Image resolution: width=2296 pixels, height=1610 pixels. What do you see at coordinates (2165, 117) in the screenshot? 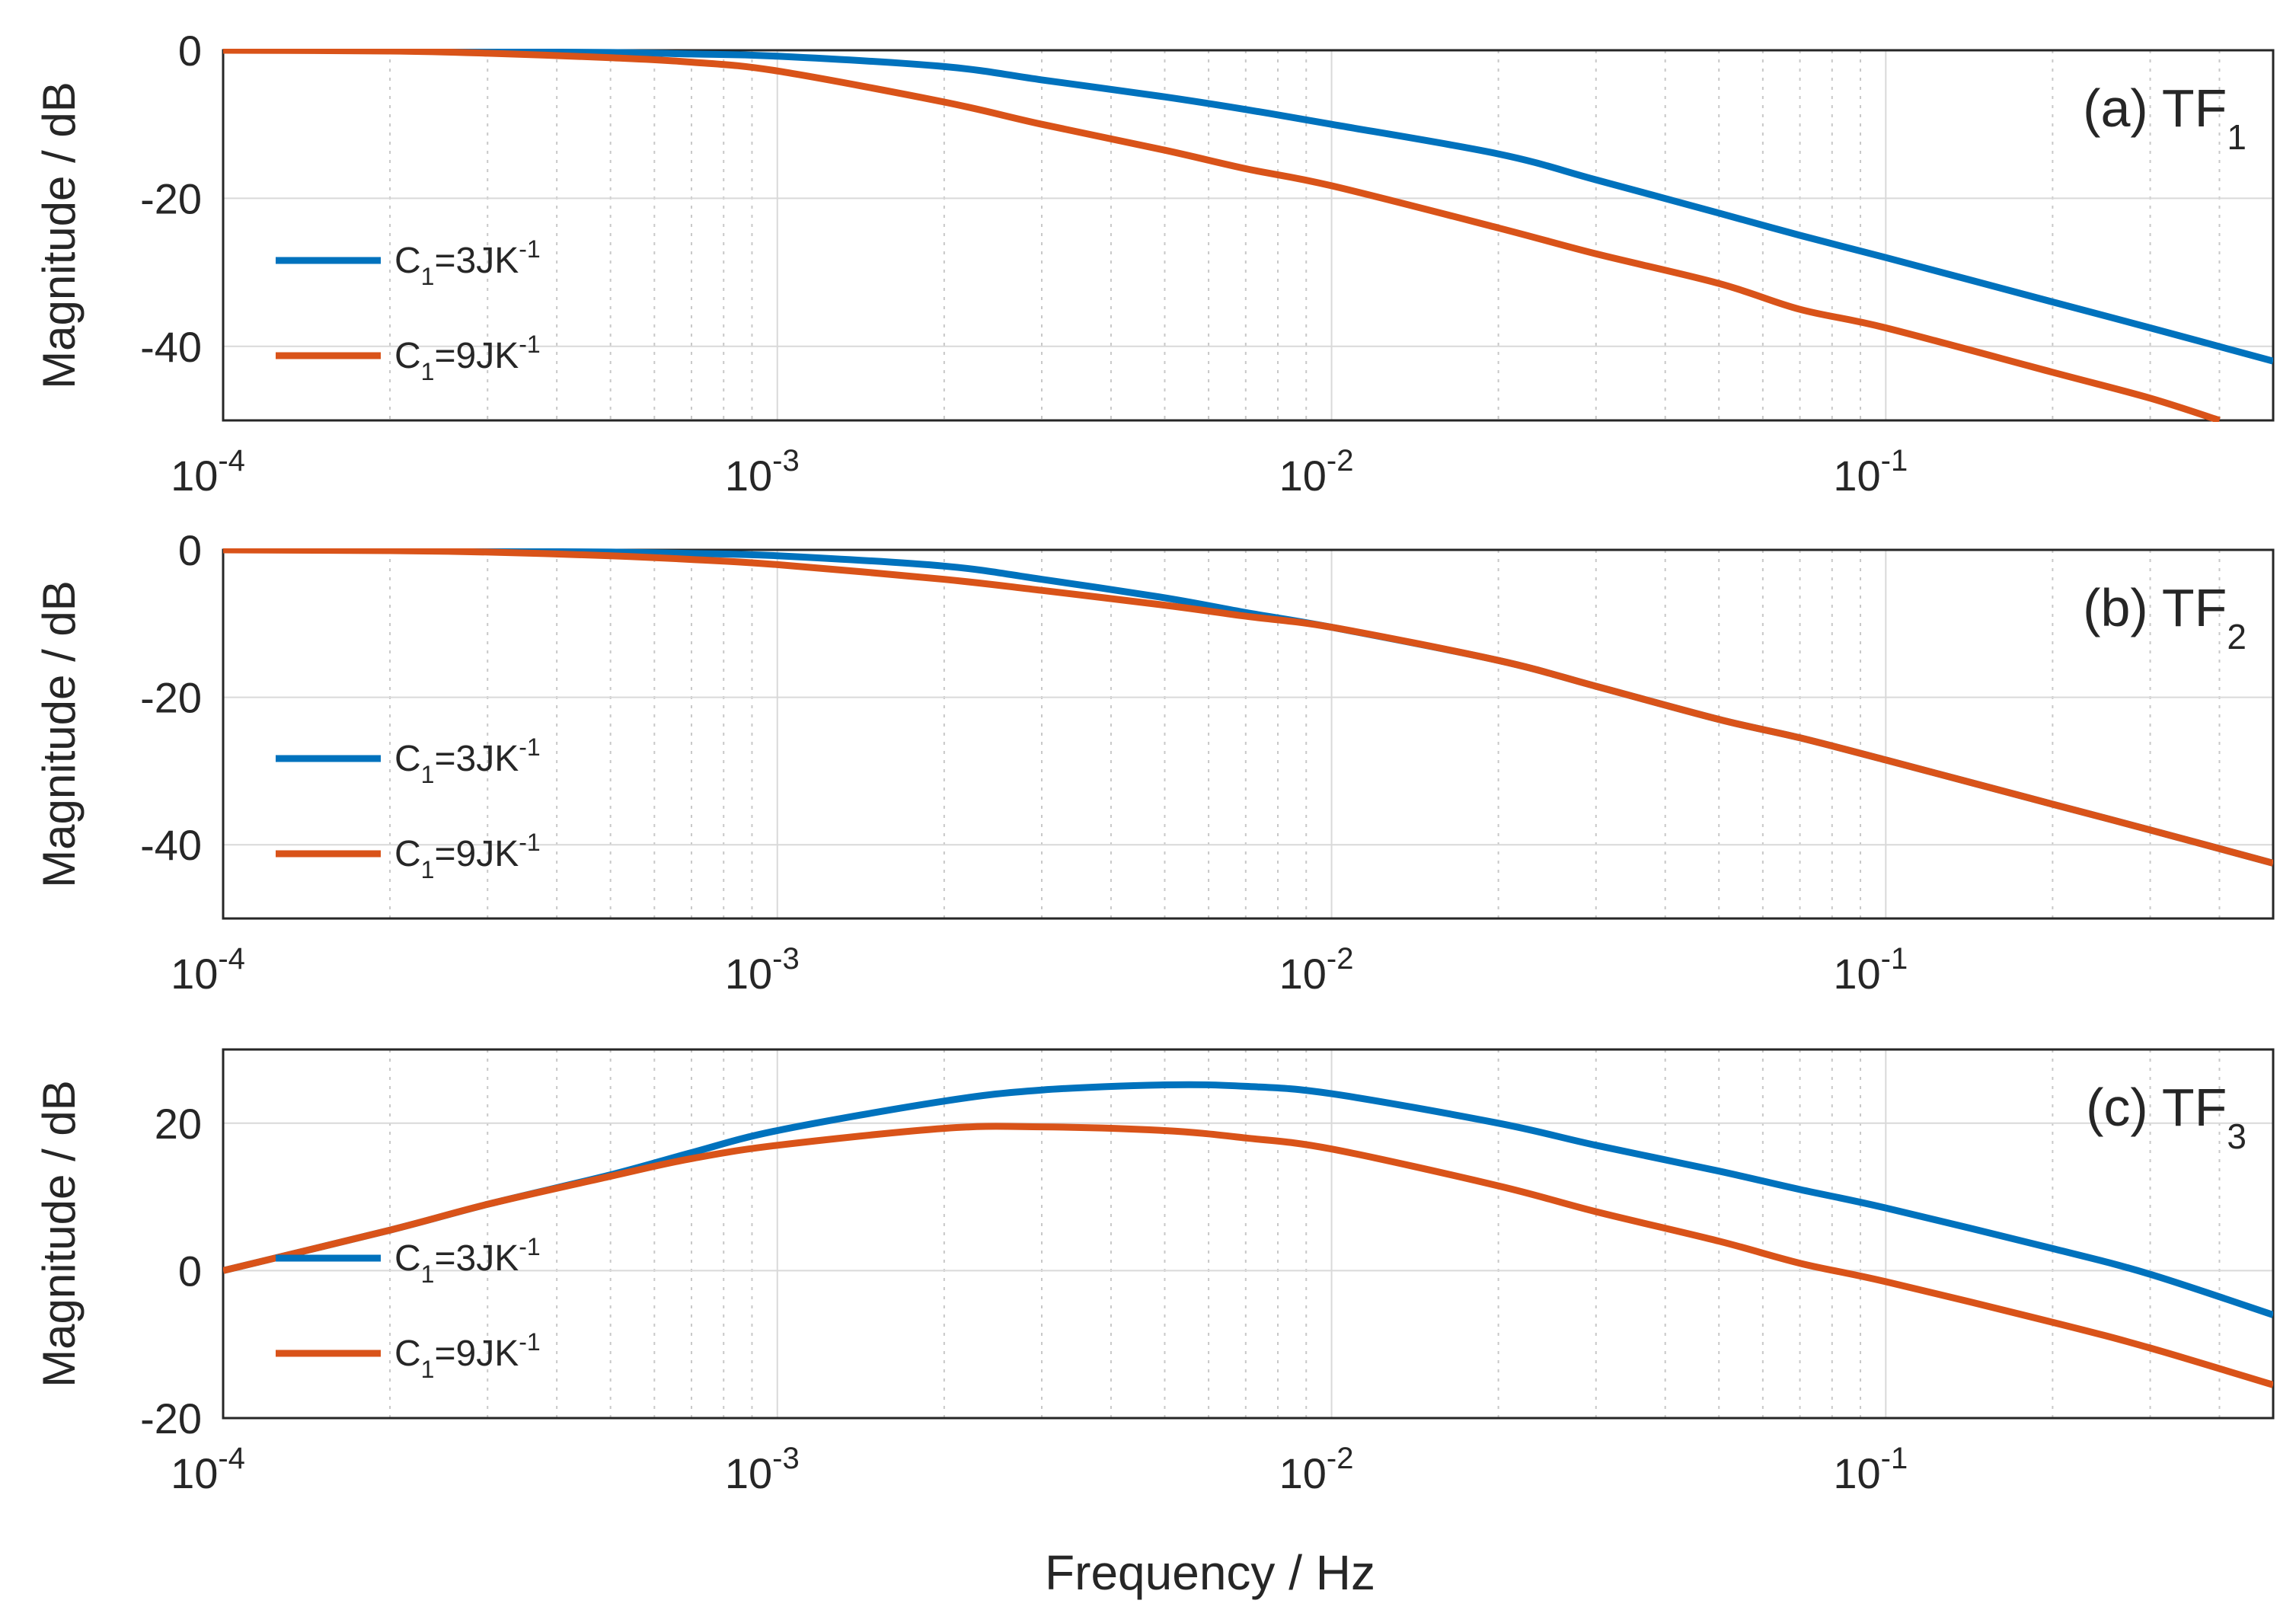
I see `panel-label: (a) TF1` at bounding box center [2165, 117].